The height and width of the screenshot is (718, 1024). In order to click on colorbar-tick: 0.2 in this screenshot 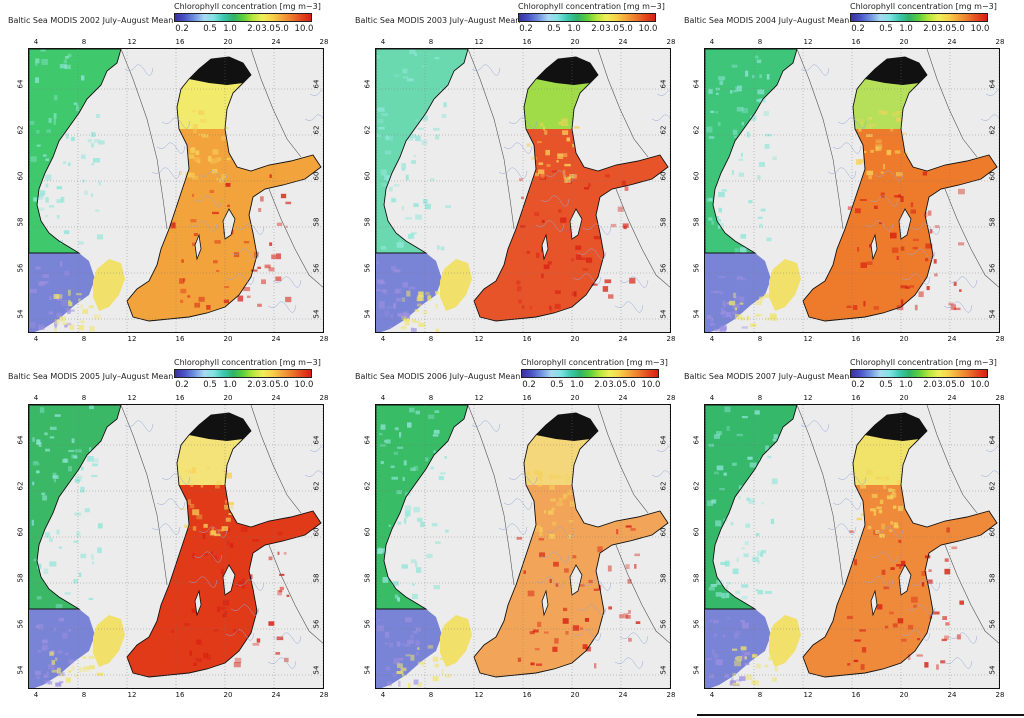, I will do `click(182, 29)`.